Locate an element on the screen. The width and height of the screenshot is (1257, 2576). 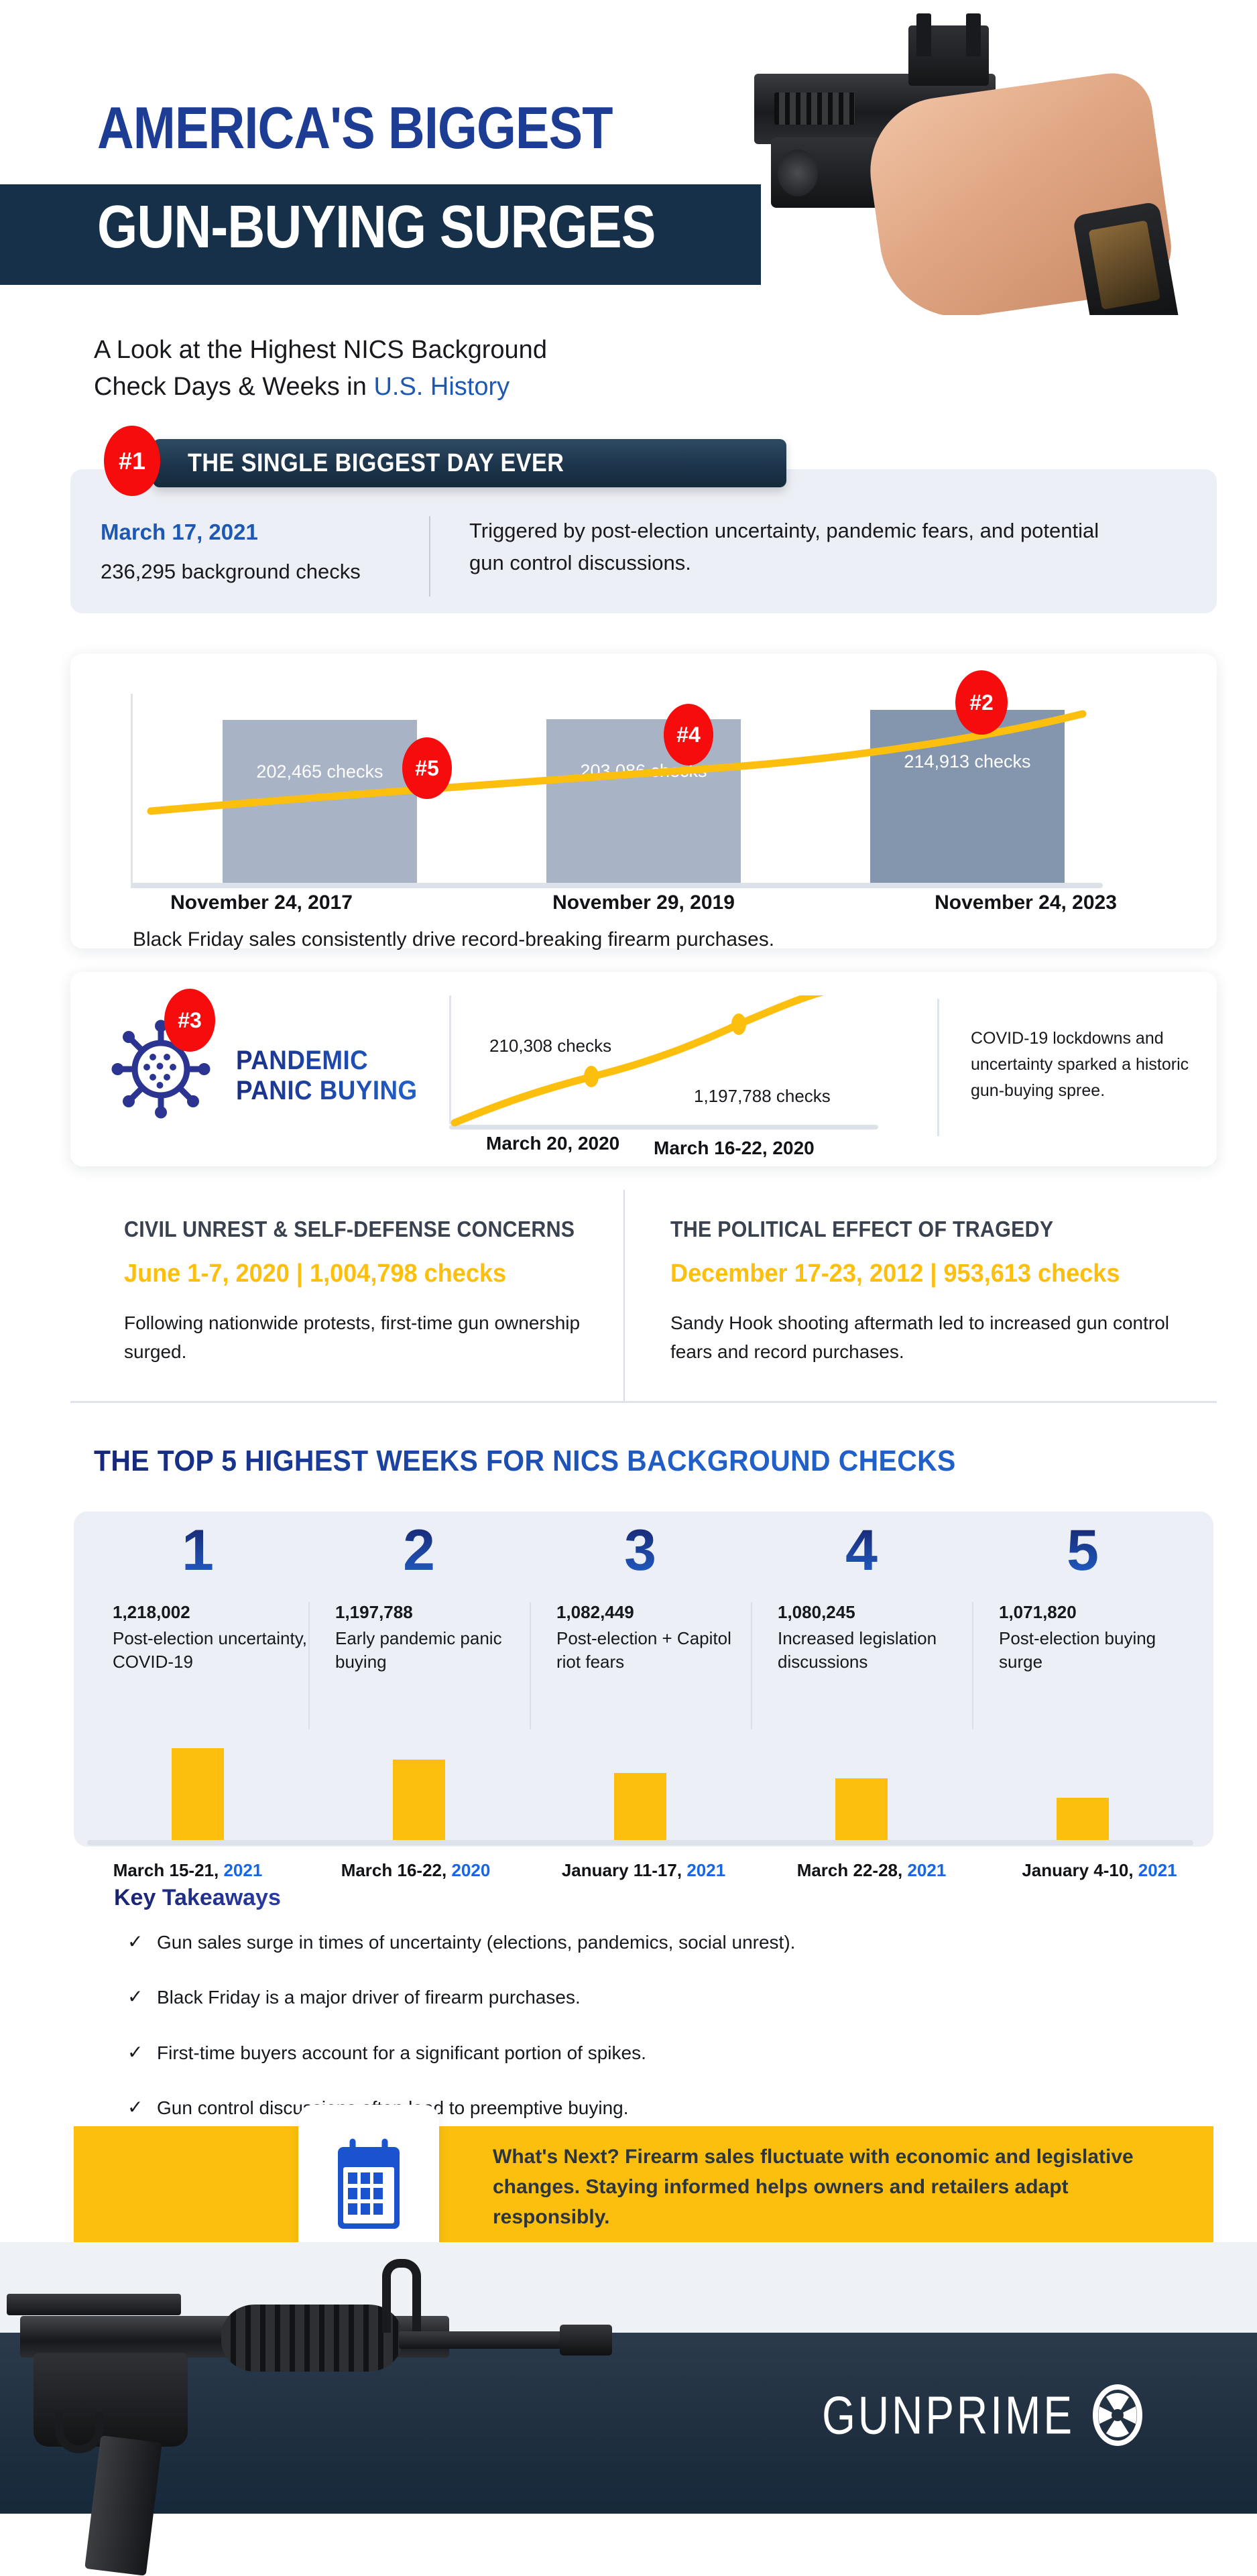
top5-date-3: January 11-17, 2021 is located at coordinates (643, 1870).